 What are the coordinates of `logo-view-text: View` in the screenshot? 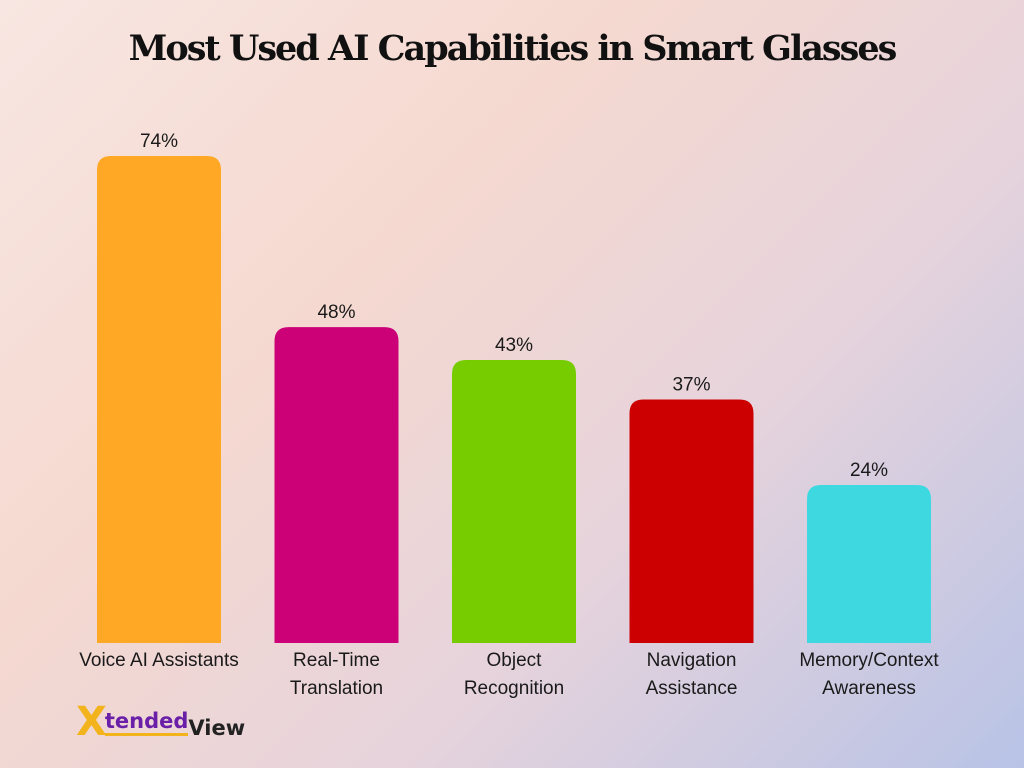 It's located at (217, 728).